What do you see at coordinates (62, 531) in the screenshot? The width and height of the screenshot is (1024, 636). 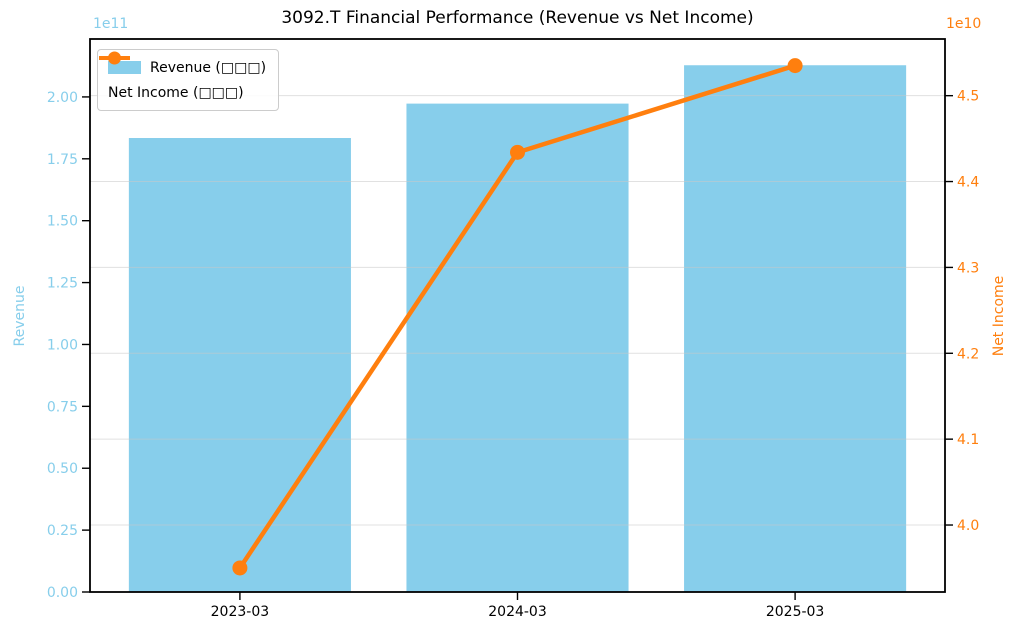 I see `left-axis-tick-label: 0.25` at bounding box center [62, 531].